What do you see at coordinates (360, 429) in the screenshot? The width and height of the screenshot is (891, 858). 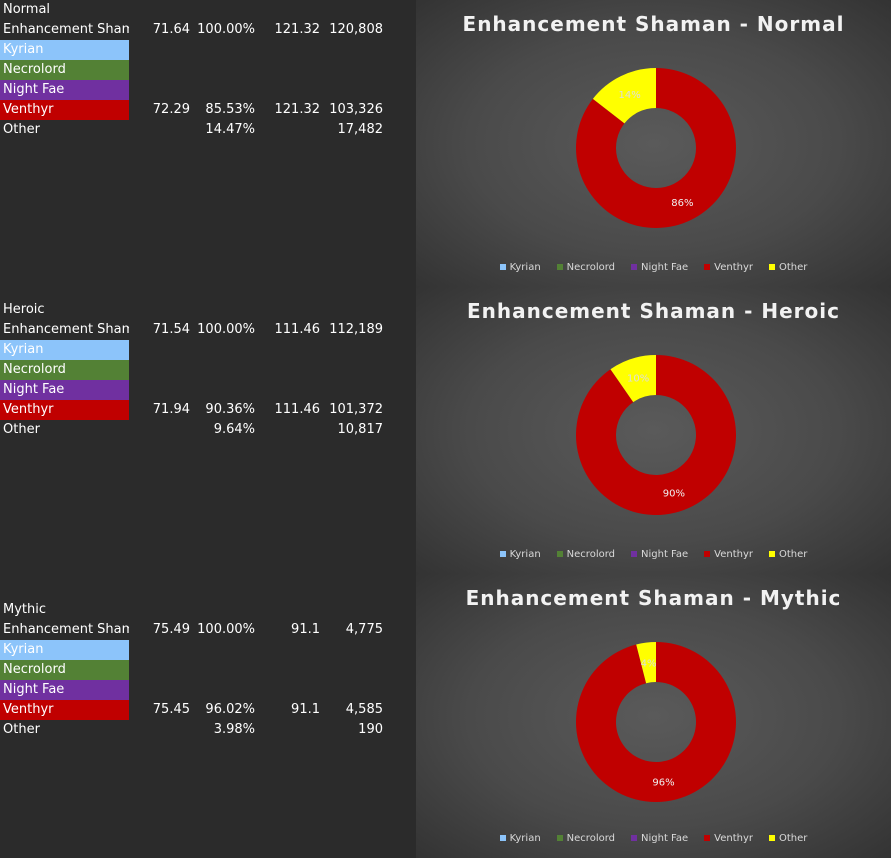 I see `cell-v4: 10,817` at bounding box center [360, 429].